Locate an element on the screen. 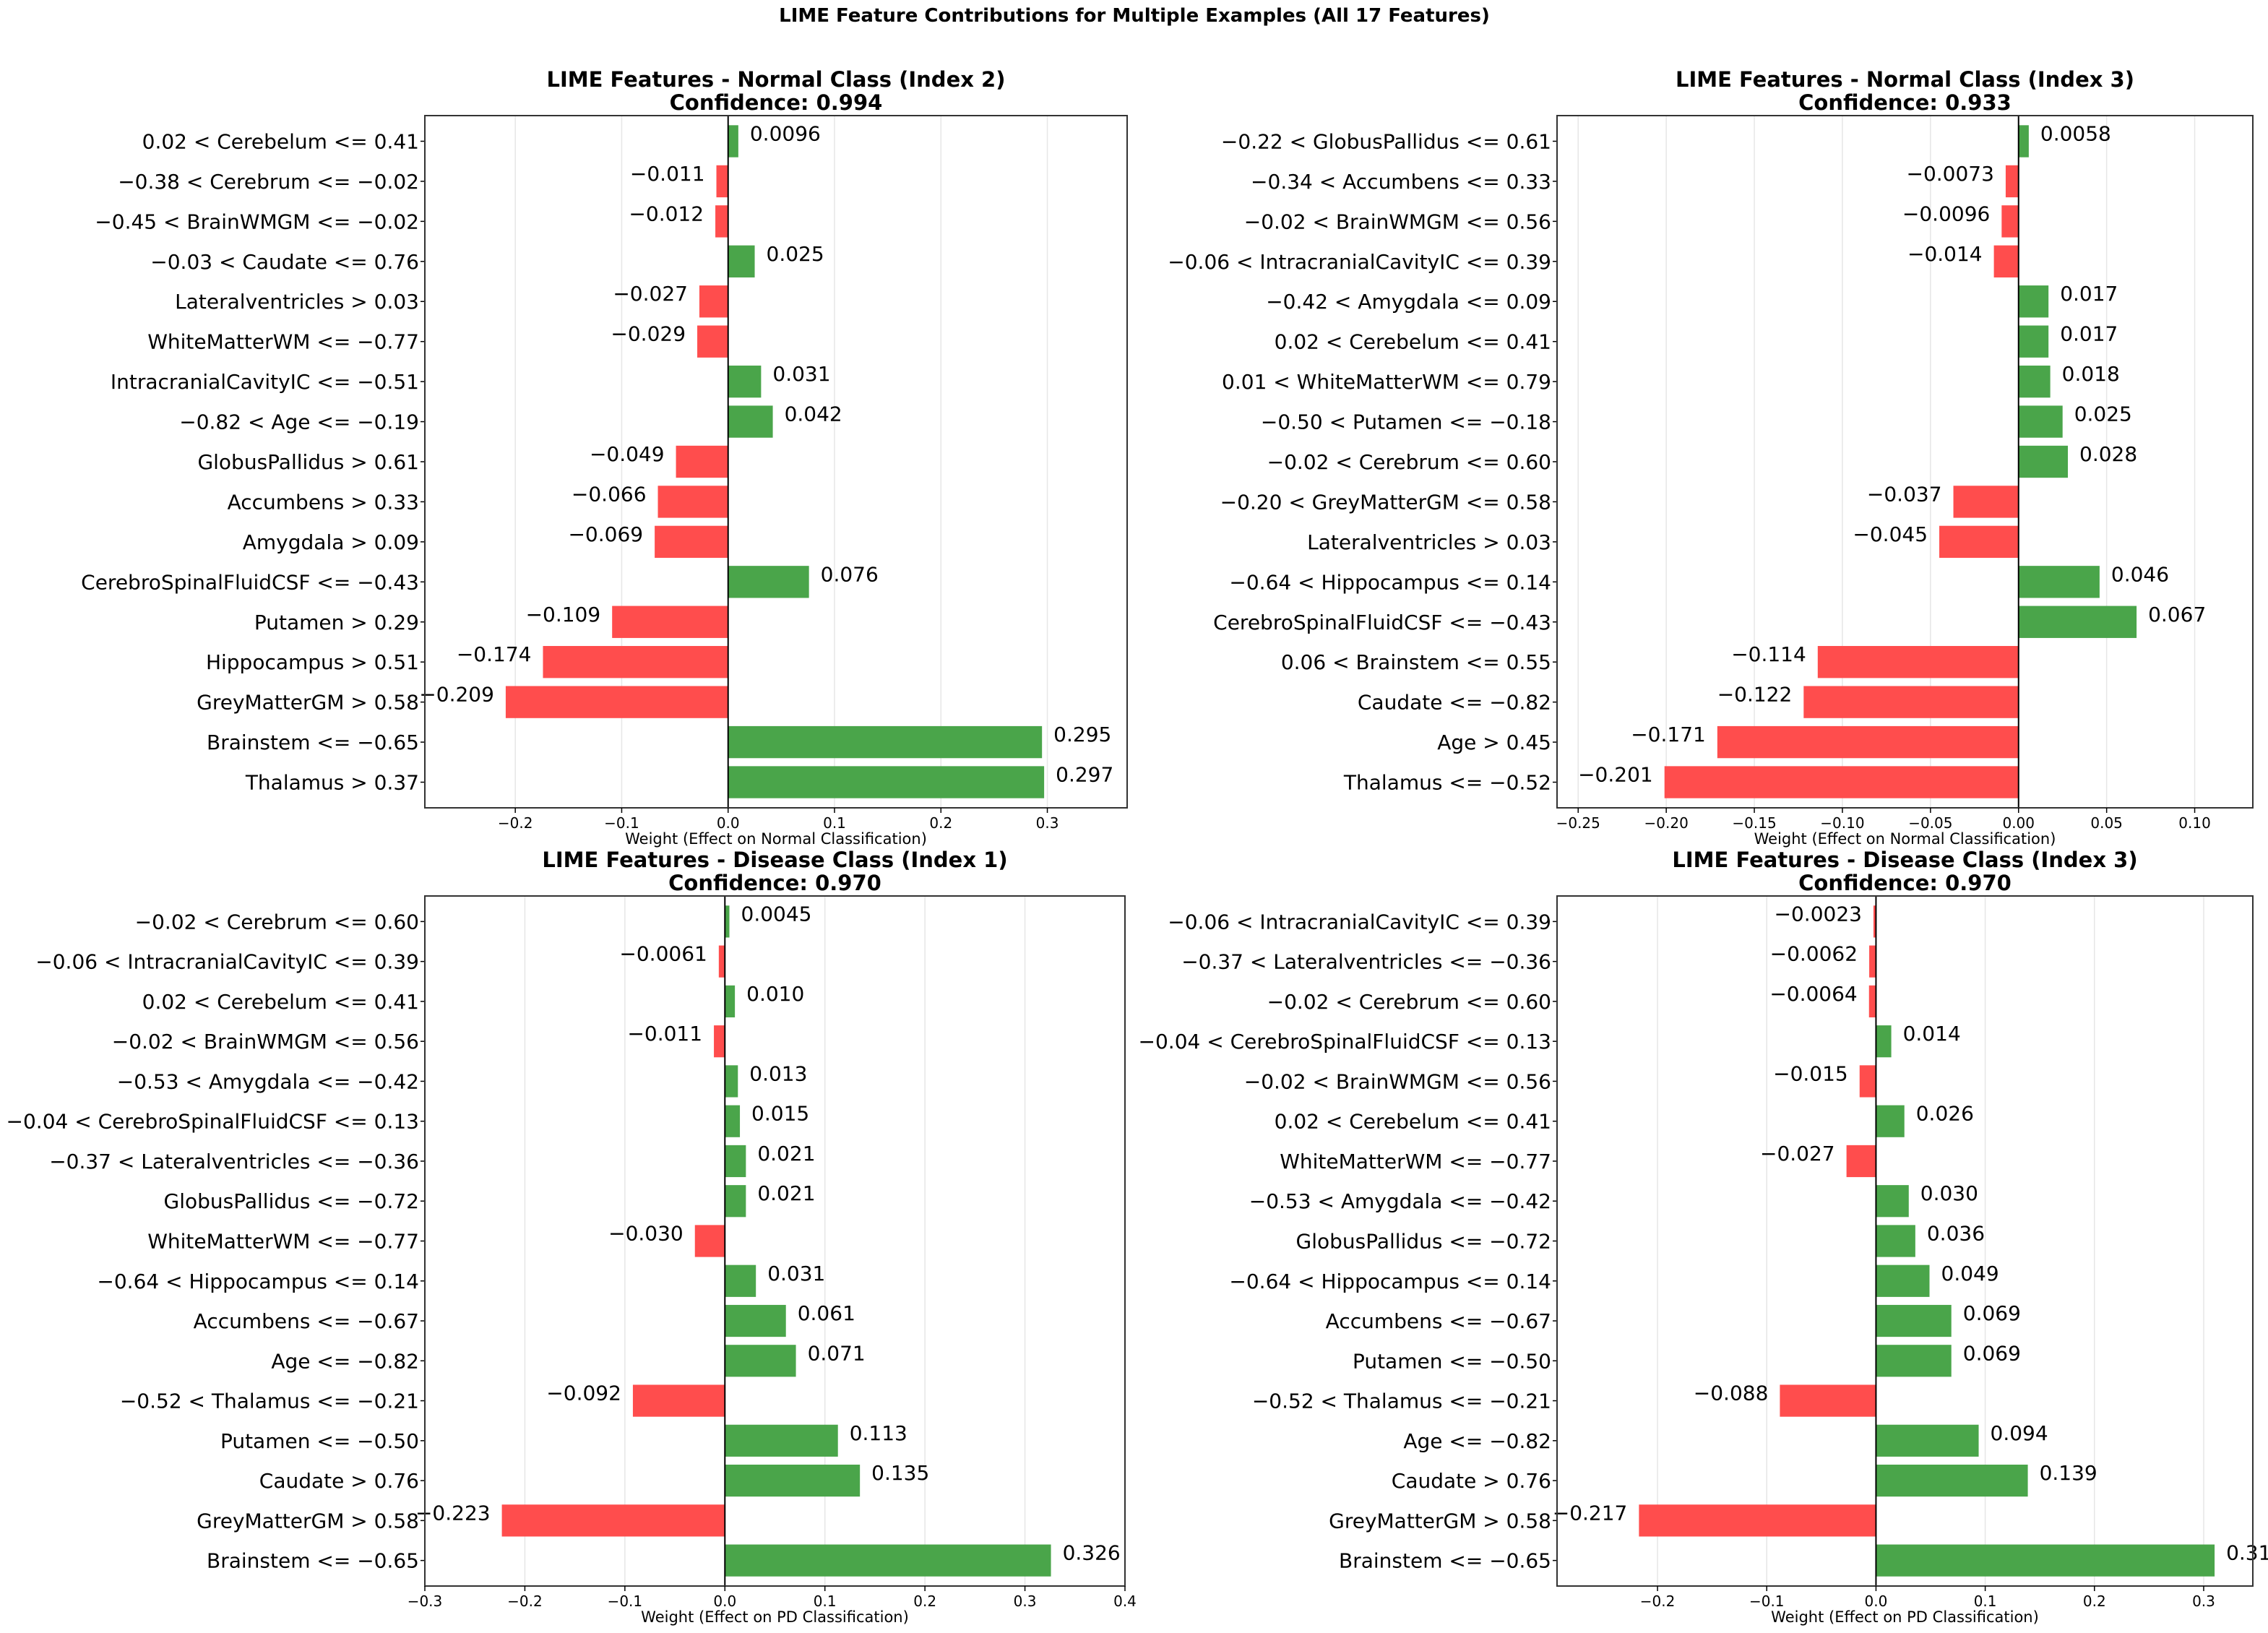 Image resolution: width=2268 pixels, height=1633 pixels. value-label: 0.094 is located at coordinates (2019, 1433).